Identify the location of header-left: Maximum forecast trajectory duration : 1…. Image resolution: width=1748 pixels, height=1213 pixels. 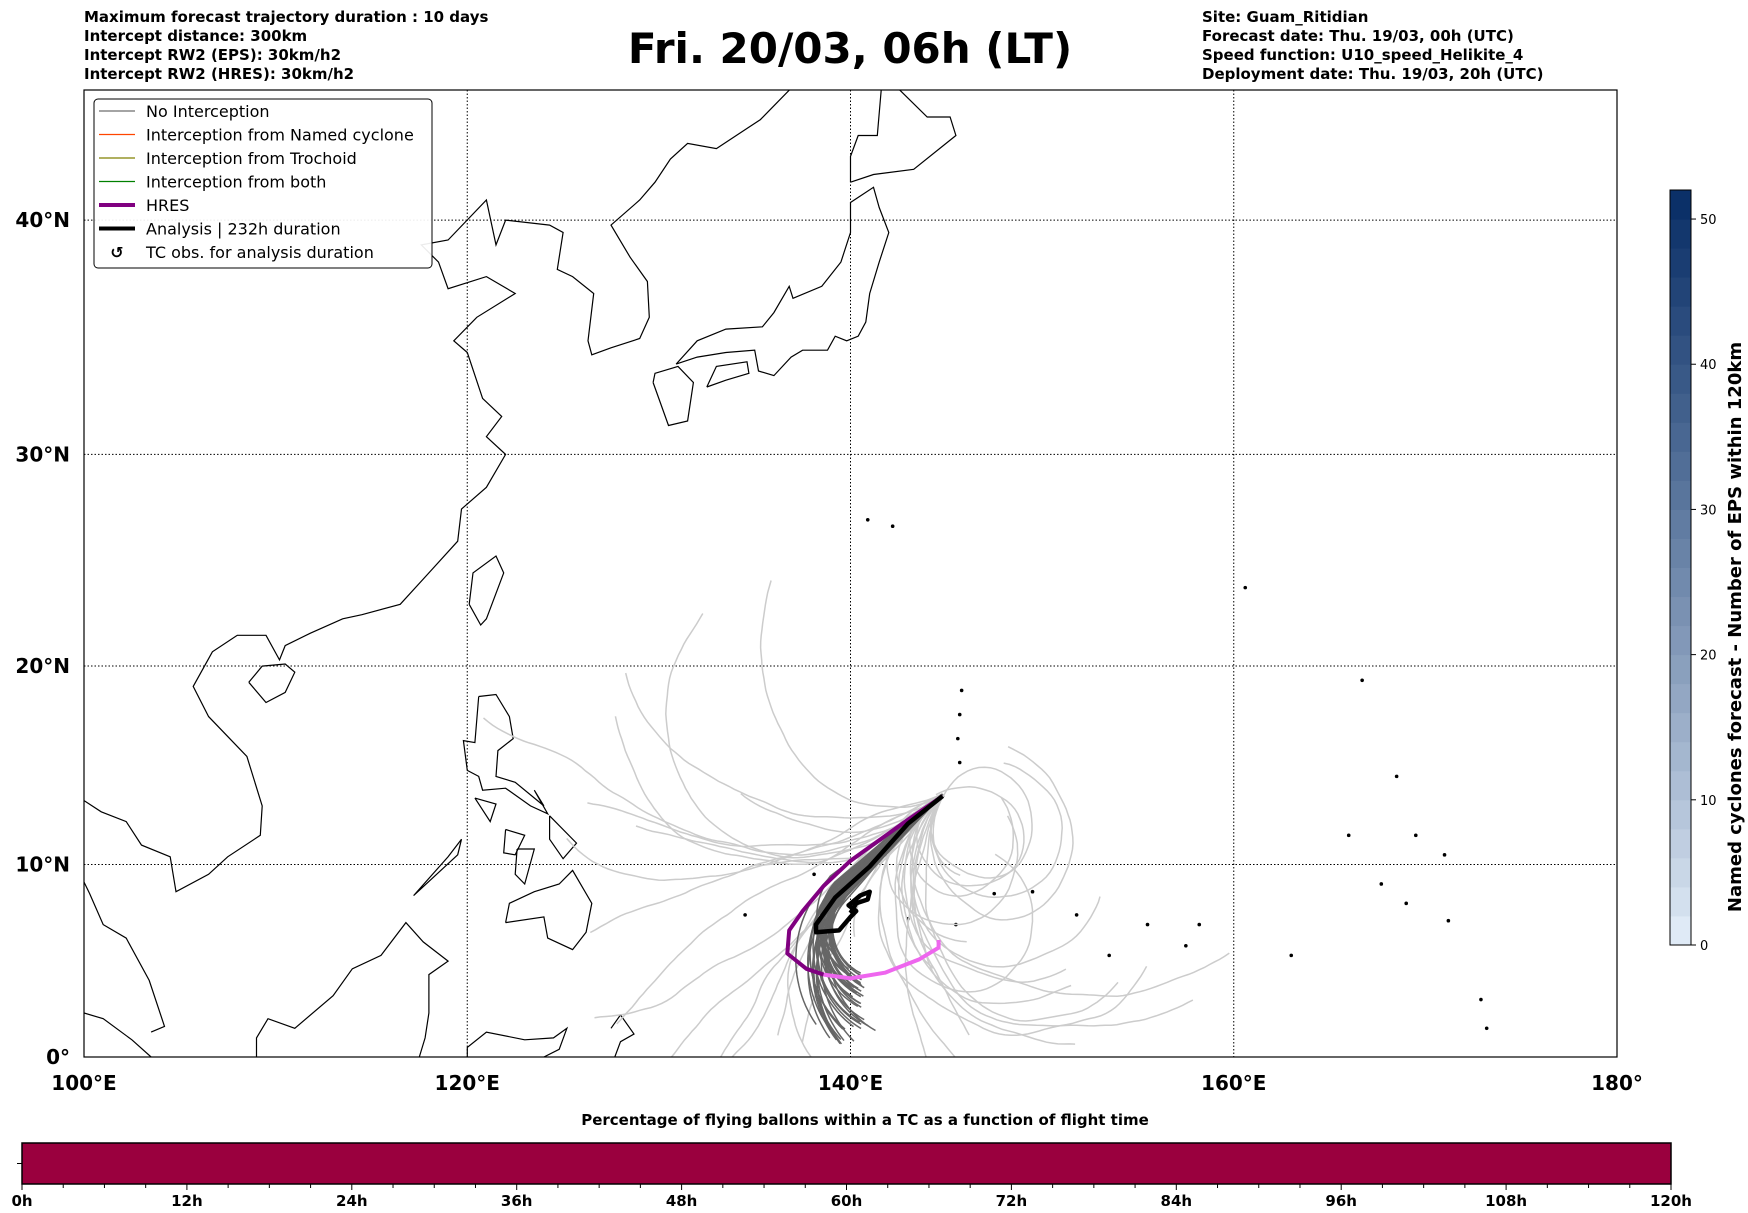
(286, 45).